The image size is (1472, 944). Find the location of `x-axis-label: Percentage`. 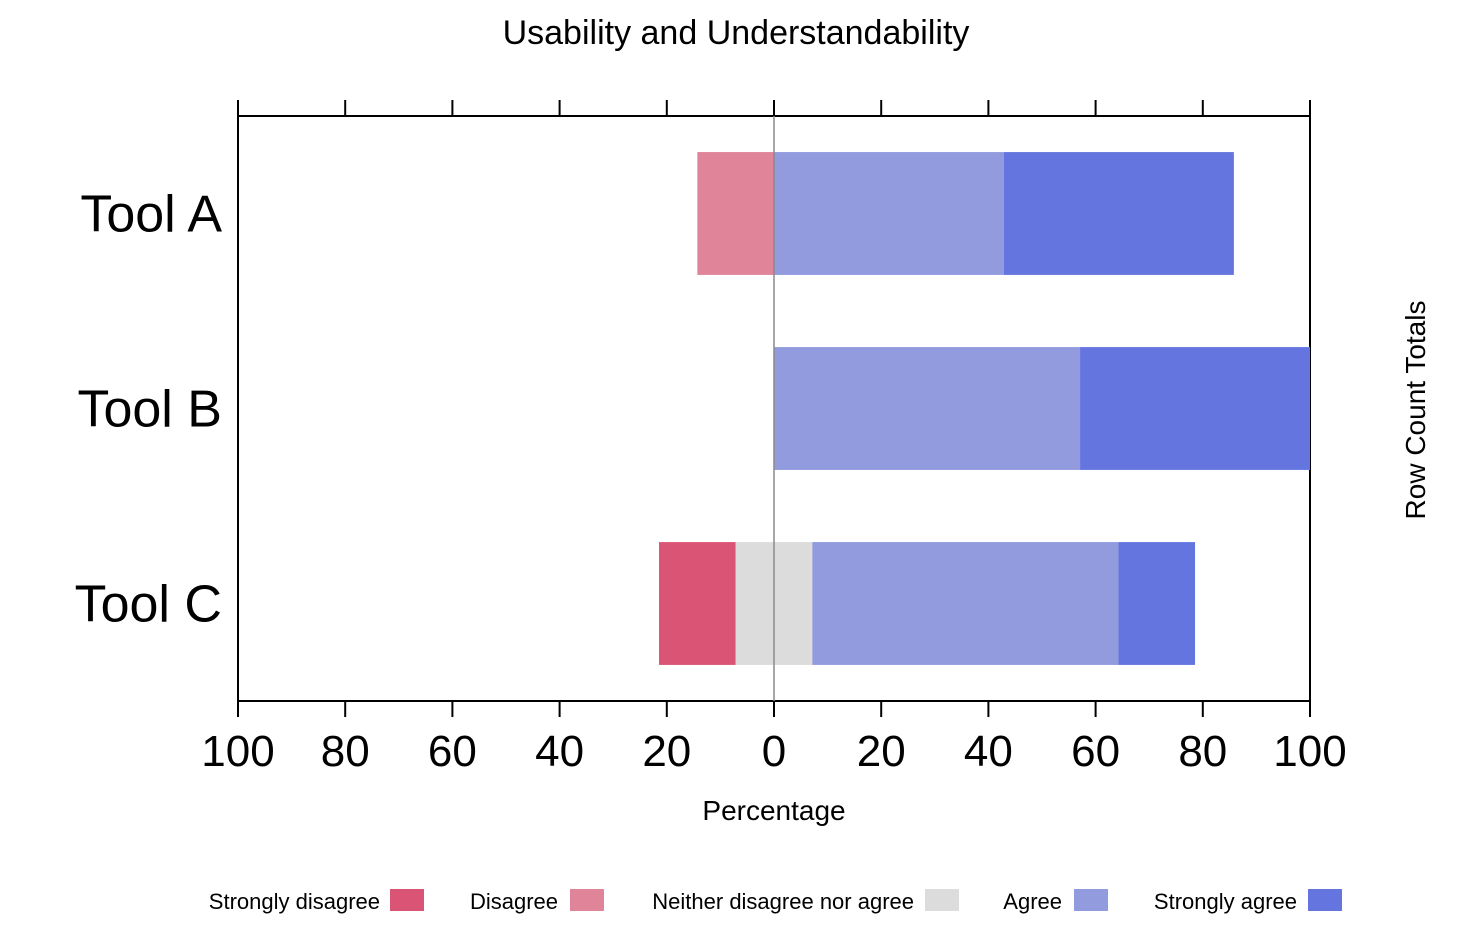

x-axis-label: Percentage is located at coordinates (773, 810).